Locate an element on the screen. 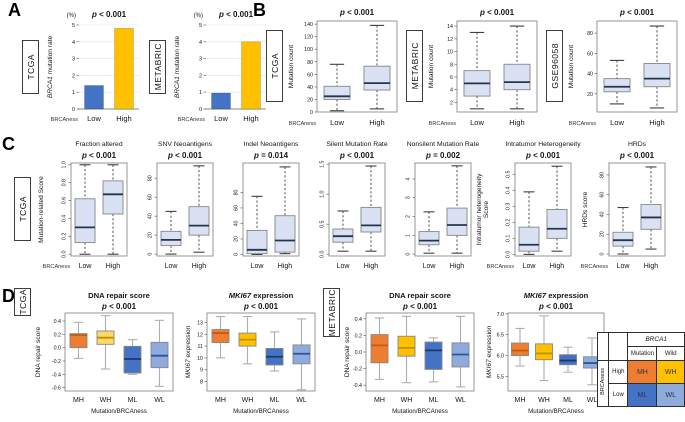  legend-cell-ml: ML is located at coordinates (642, 395).